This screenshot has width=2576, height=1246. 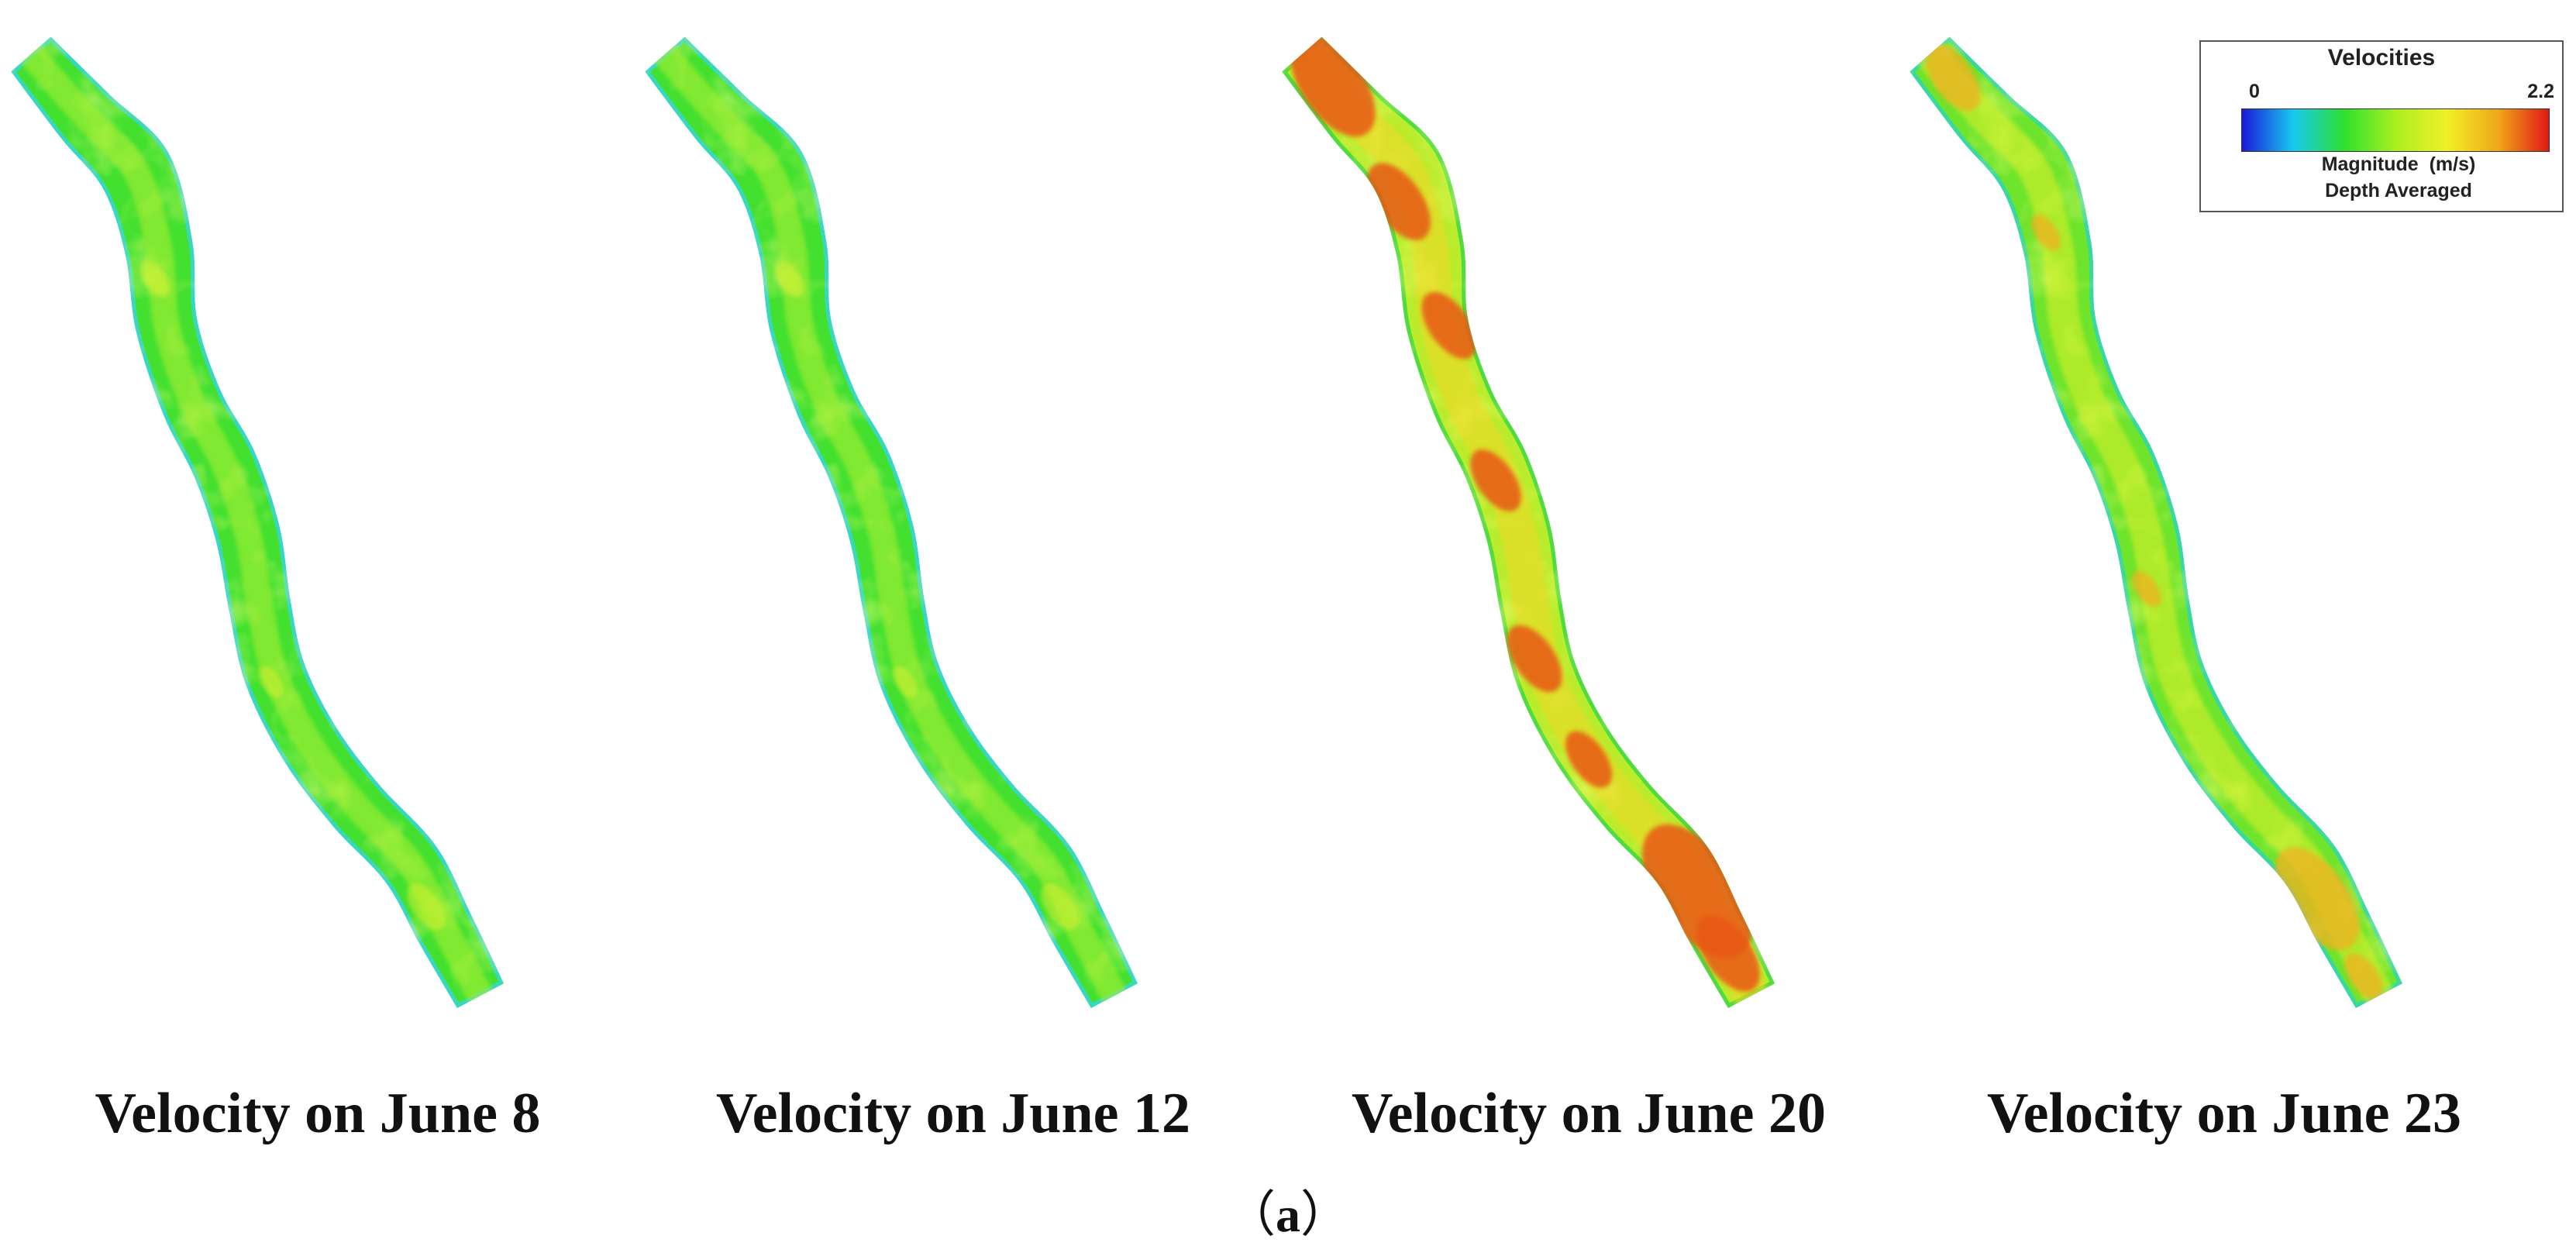 I want to click on legend-color-bar, so click(x=2395, y=130).